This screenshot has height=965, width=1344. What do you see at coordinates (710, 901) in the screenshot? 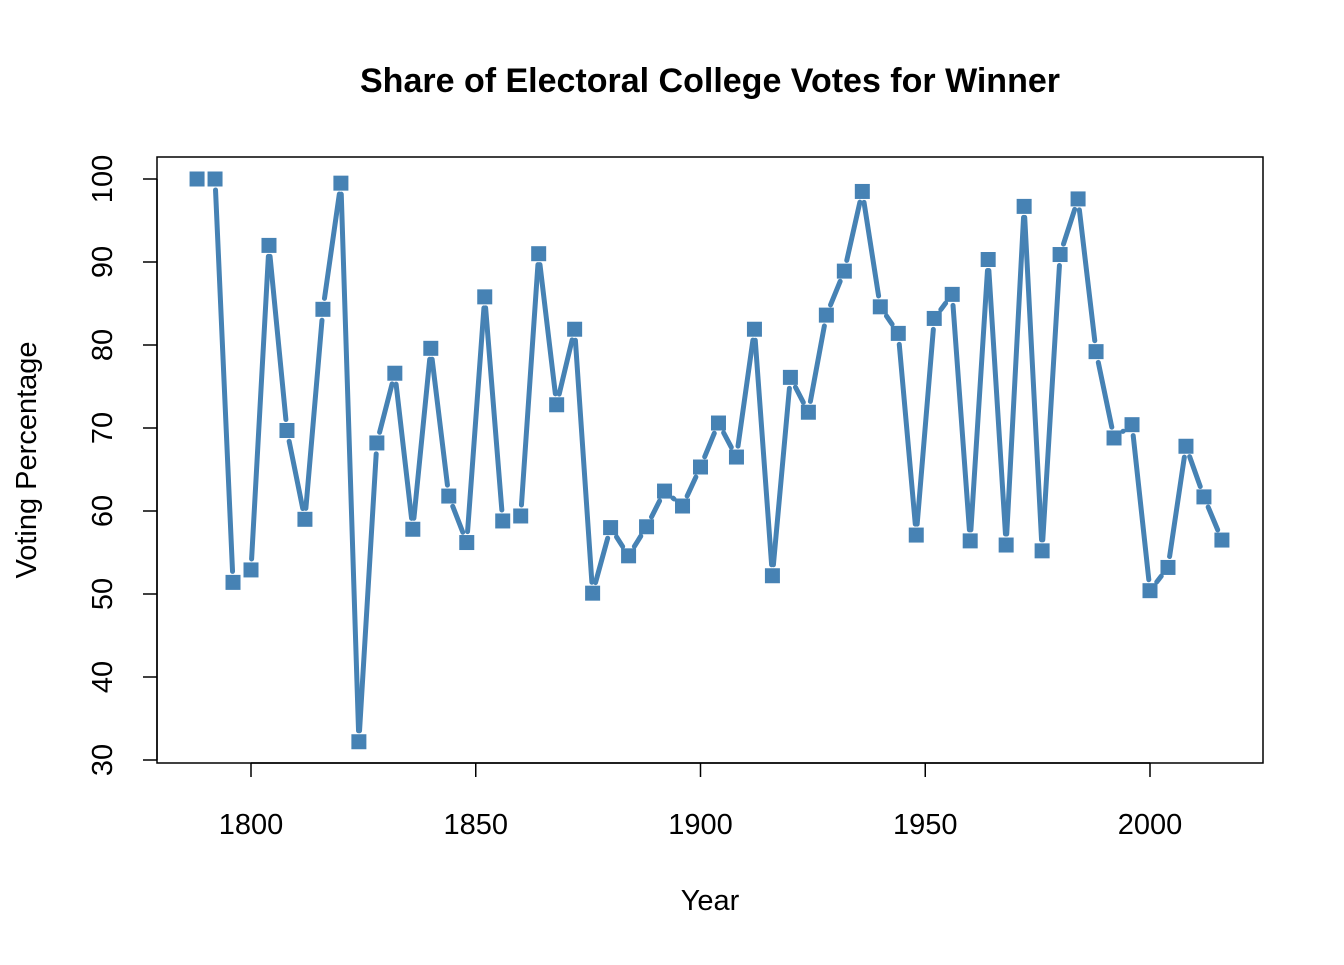
I see `x-axis-label: Year` at bounding box center [710, 901].